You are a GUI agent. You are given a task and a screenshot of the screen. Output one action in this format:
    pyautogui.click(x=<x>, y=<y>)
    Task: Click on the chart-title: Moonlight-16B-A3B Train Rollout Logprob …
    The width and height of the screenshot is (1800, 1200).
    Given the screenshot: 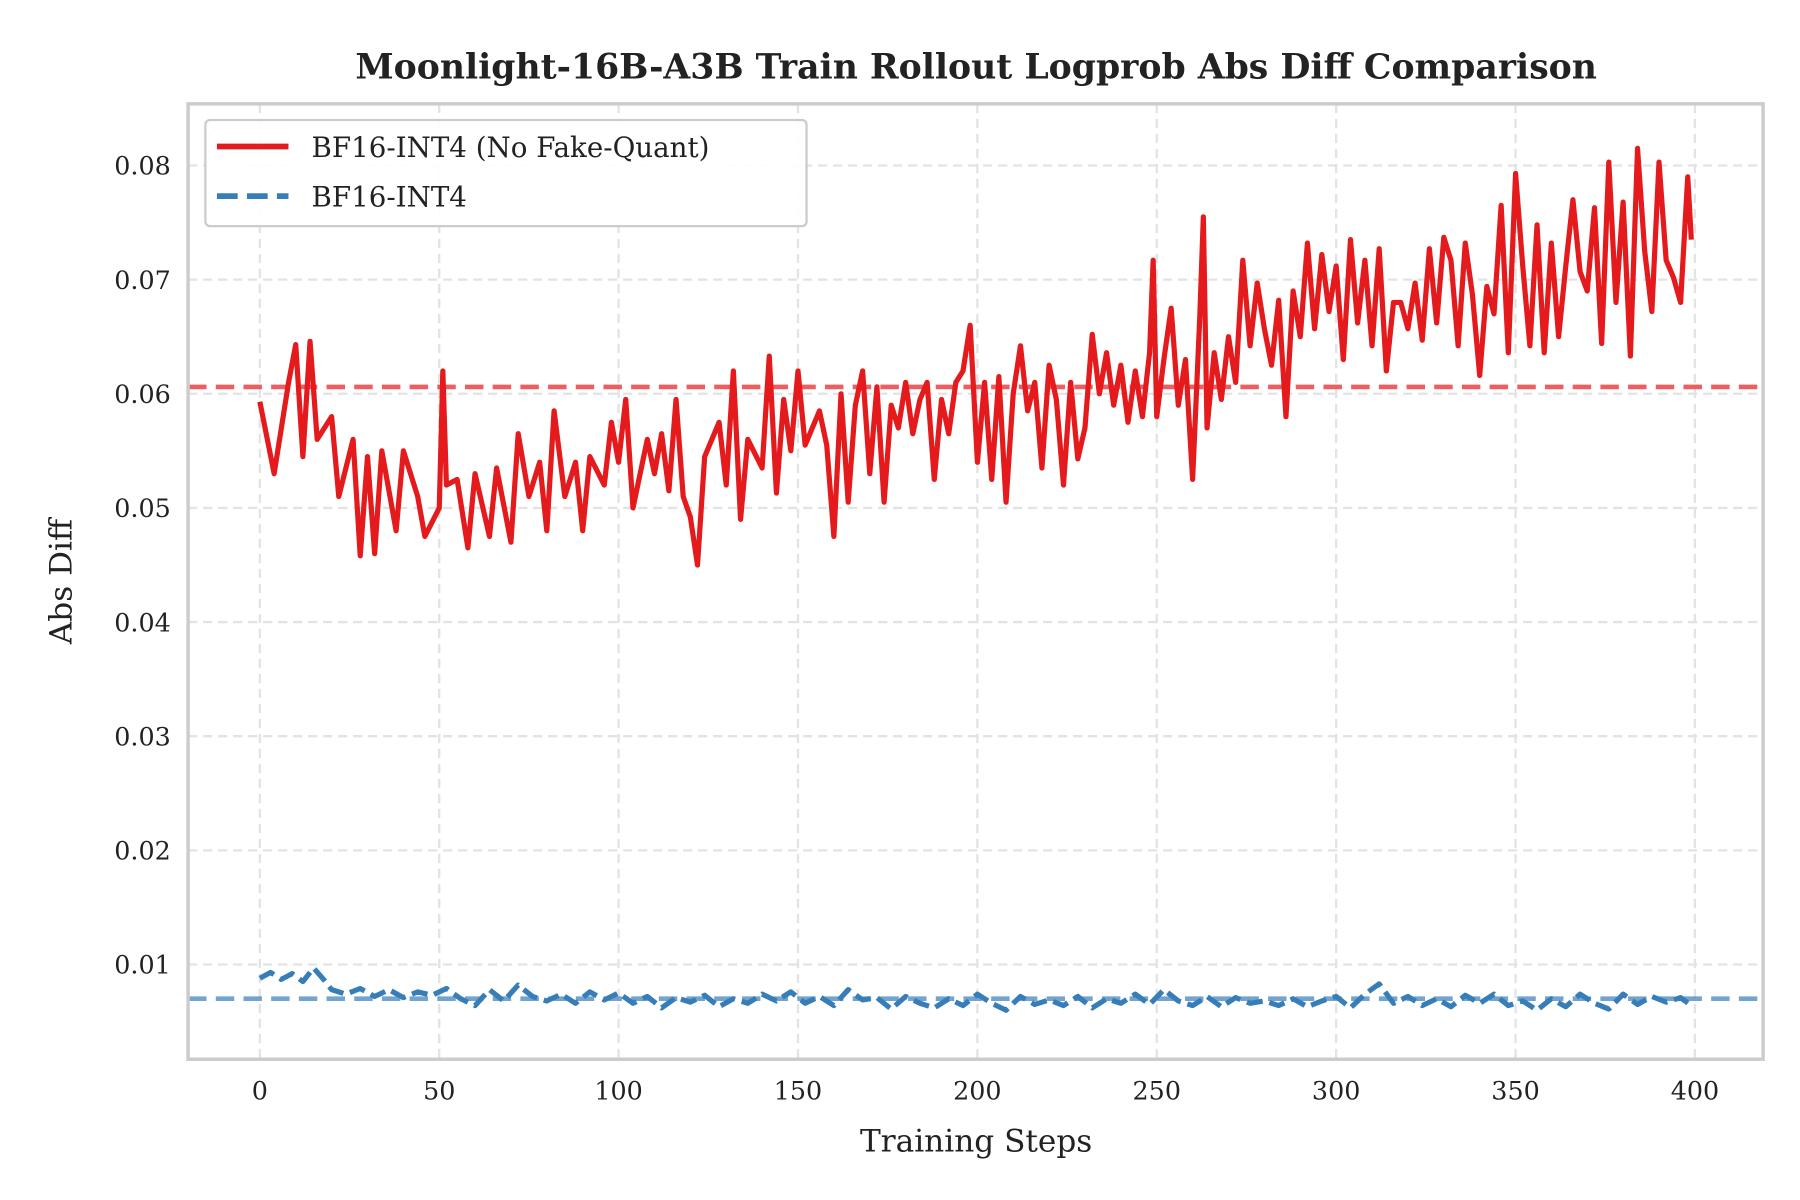 What is the action you would take?
    pyautogui.click(x=976, y=67)
    